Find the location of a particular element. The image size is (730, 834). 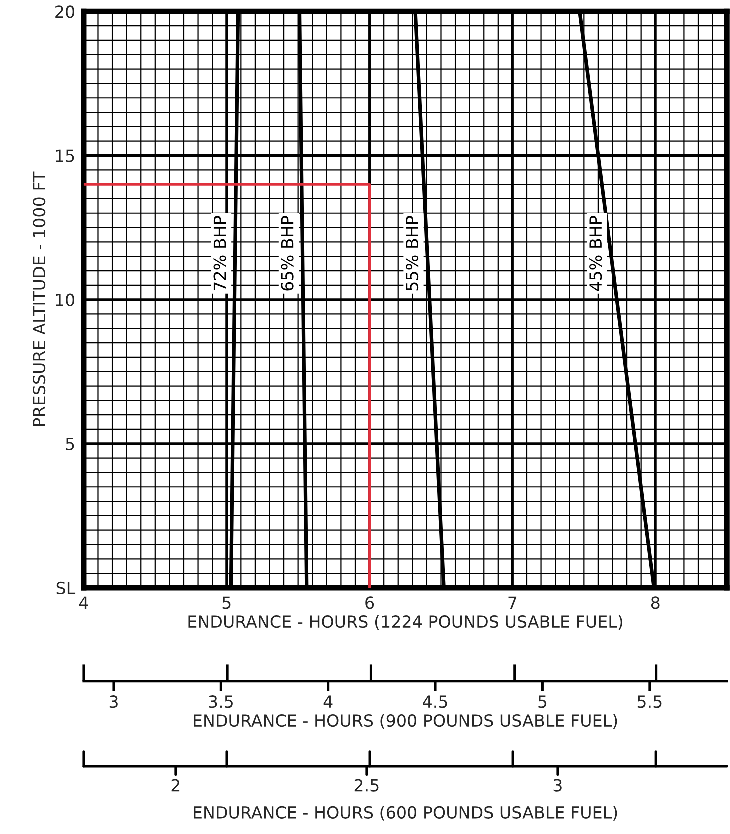

y-tick-label: 10 is located at coordinates (65, 300).